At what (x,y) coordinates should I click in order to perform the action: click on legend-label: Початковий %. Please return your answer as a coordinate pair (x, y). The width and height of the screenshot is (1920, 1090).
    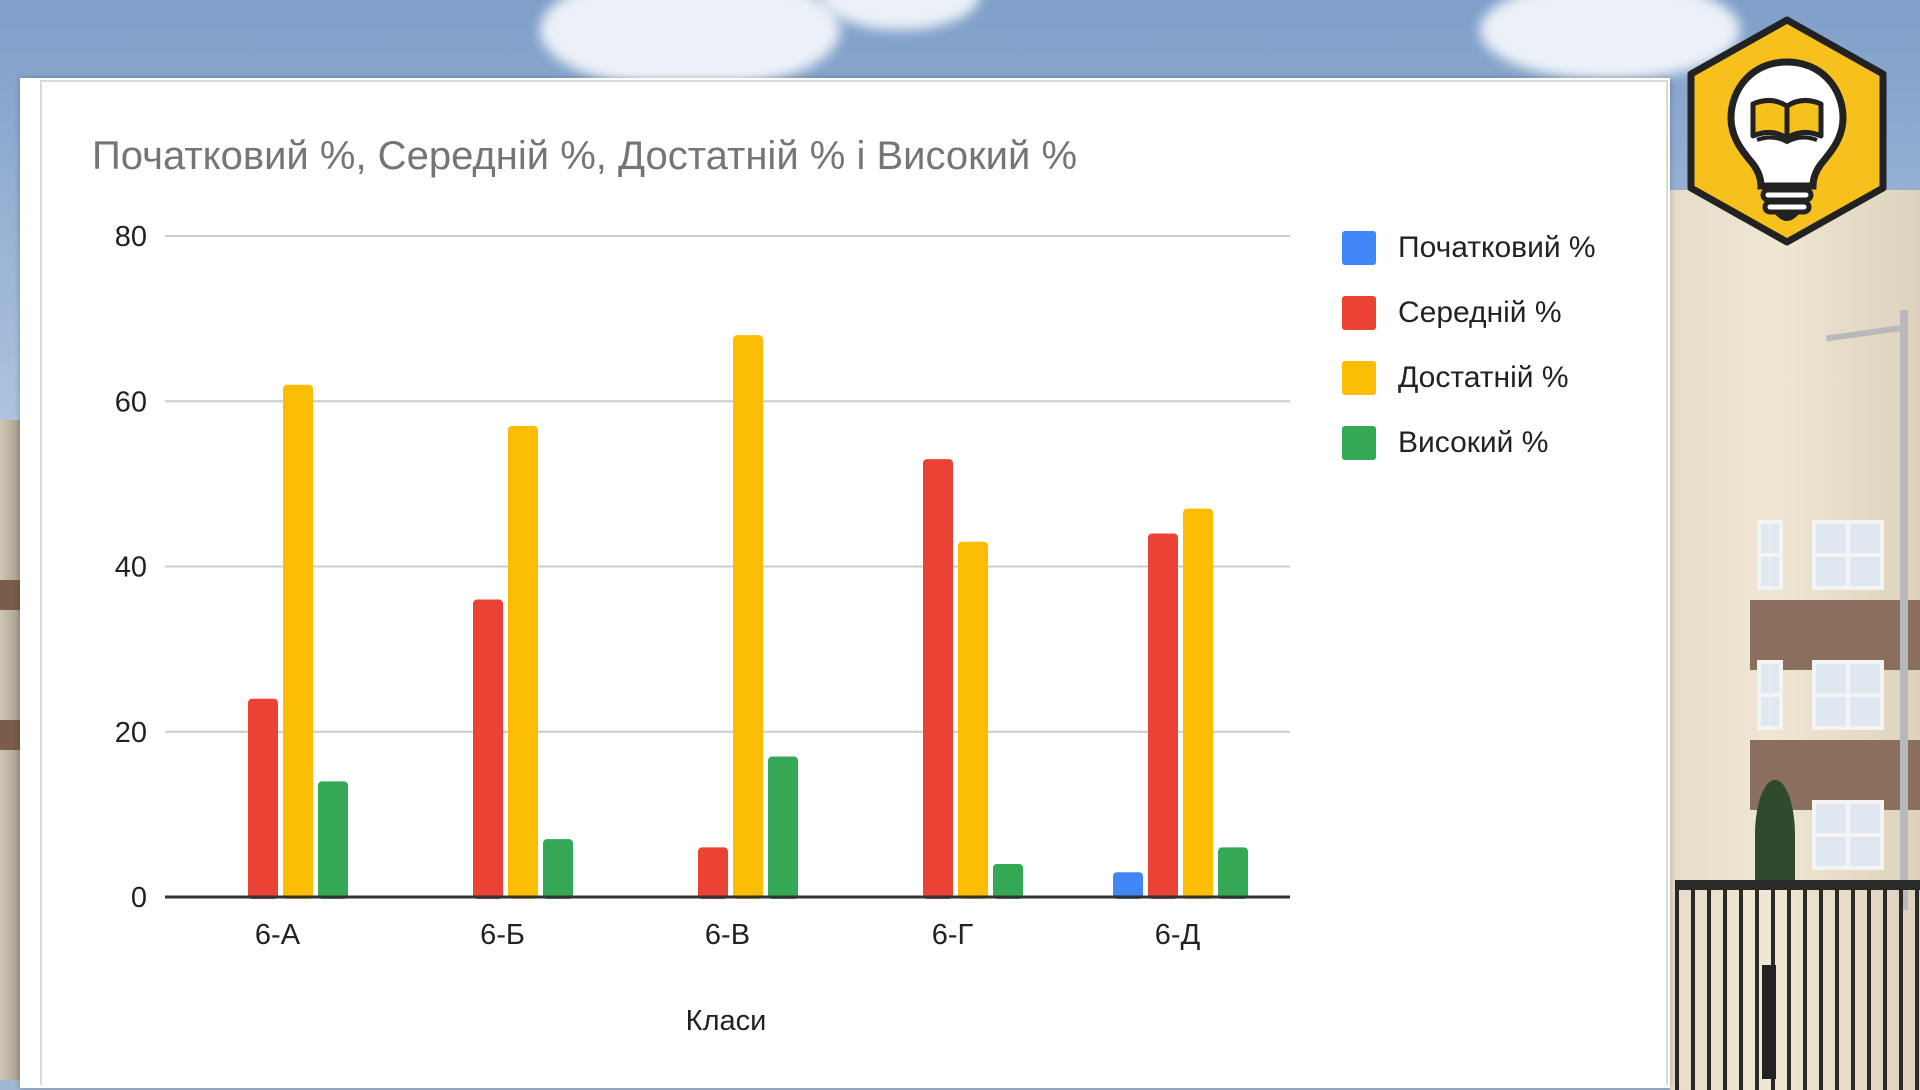
    Looking at the image, I should click on (1497, 247).